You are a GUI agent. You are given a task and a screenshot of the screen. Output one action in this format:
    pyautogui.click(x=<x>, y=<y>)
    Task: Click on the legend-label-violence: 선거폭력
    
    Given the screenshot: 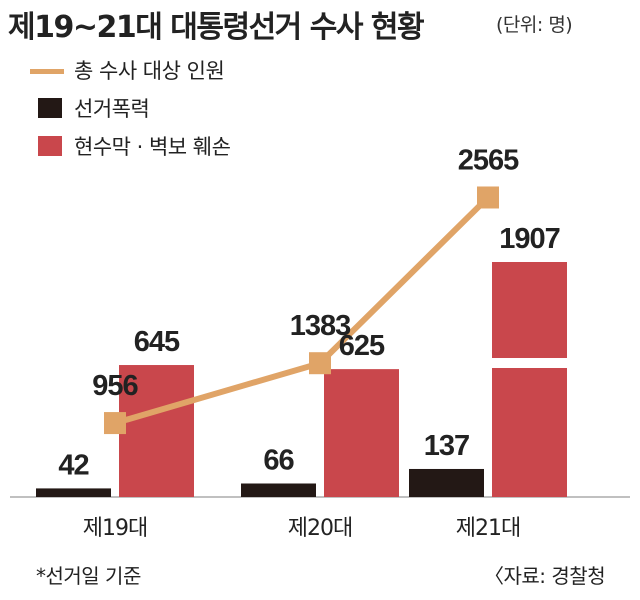 What is the action you would take?
    pyautogui.click(x=112, y=109)
    